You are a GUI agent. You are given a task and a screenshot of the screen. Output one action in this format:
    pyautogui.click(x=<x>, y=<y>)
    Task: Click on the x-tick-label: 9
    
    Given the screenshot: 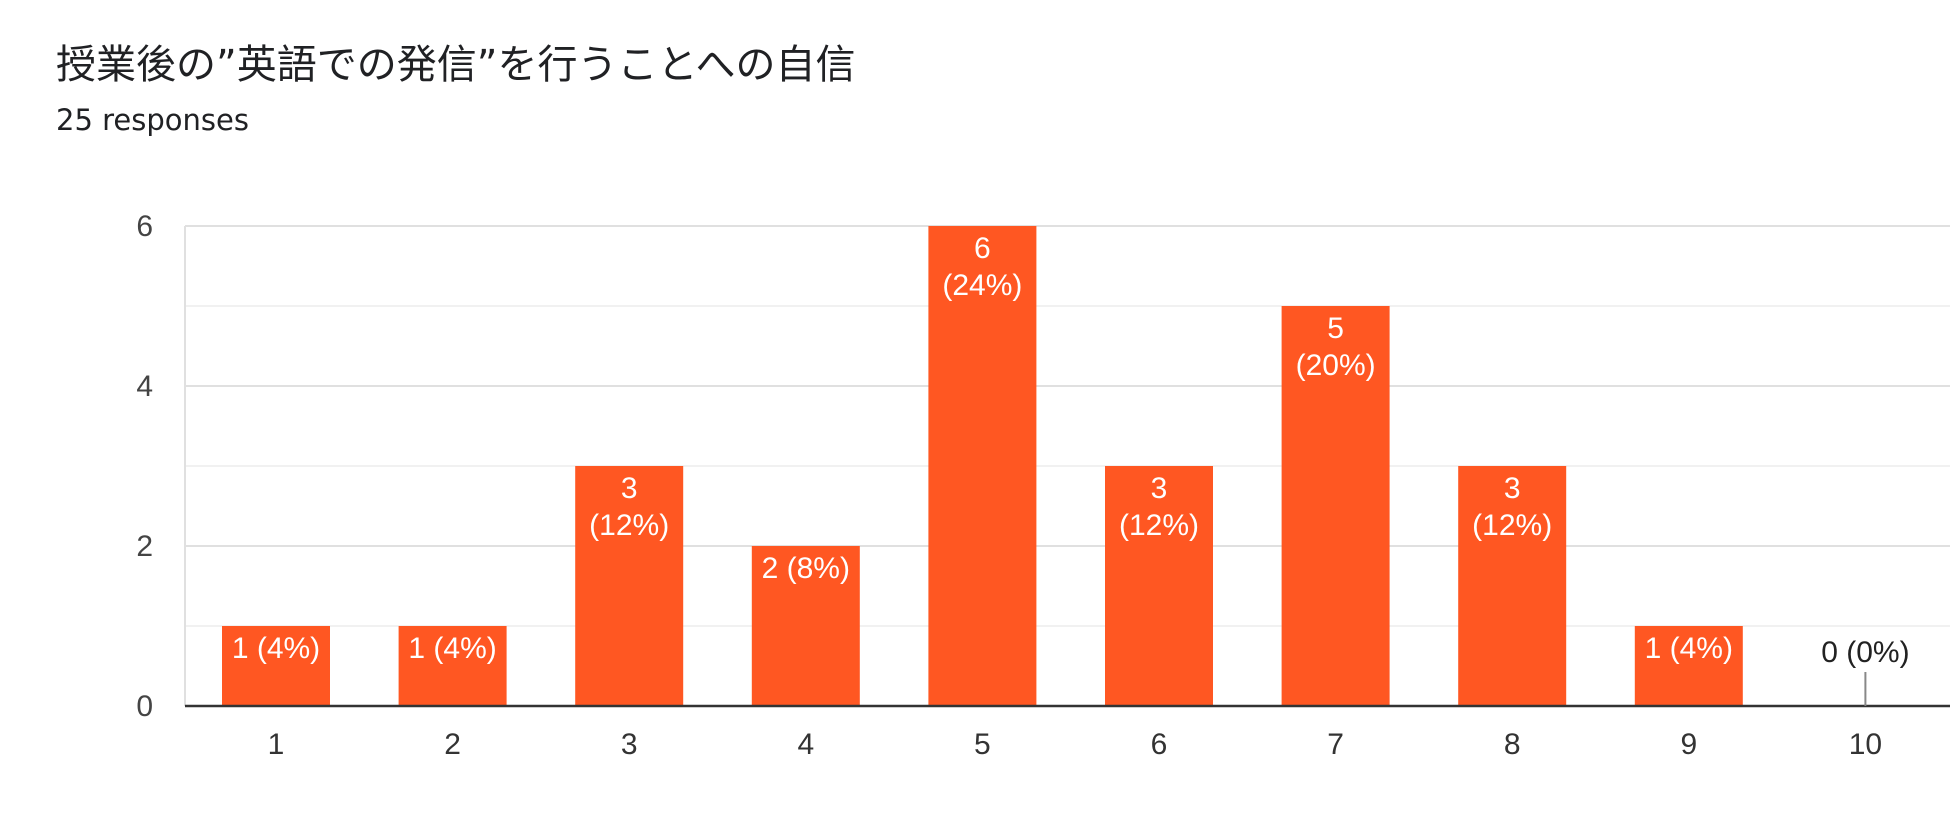 What is the action you would take?
    pyautogui.click(x=1688, y=744)
    